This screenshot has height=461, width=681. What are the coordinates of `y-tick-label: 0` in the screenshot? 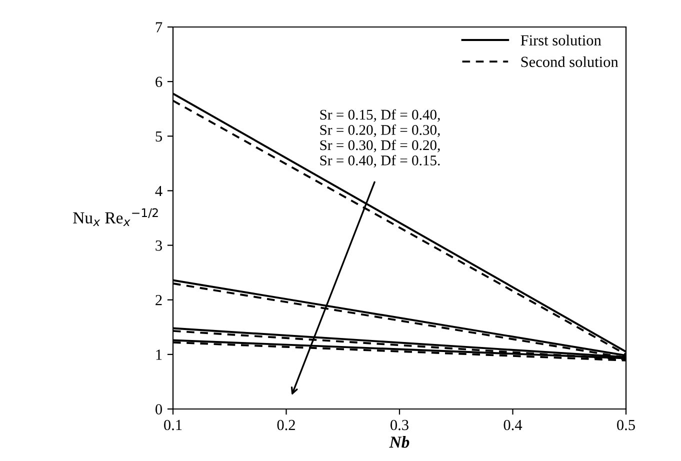 It's located at (159, 409).